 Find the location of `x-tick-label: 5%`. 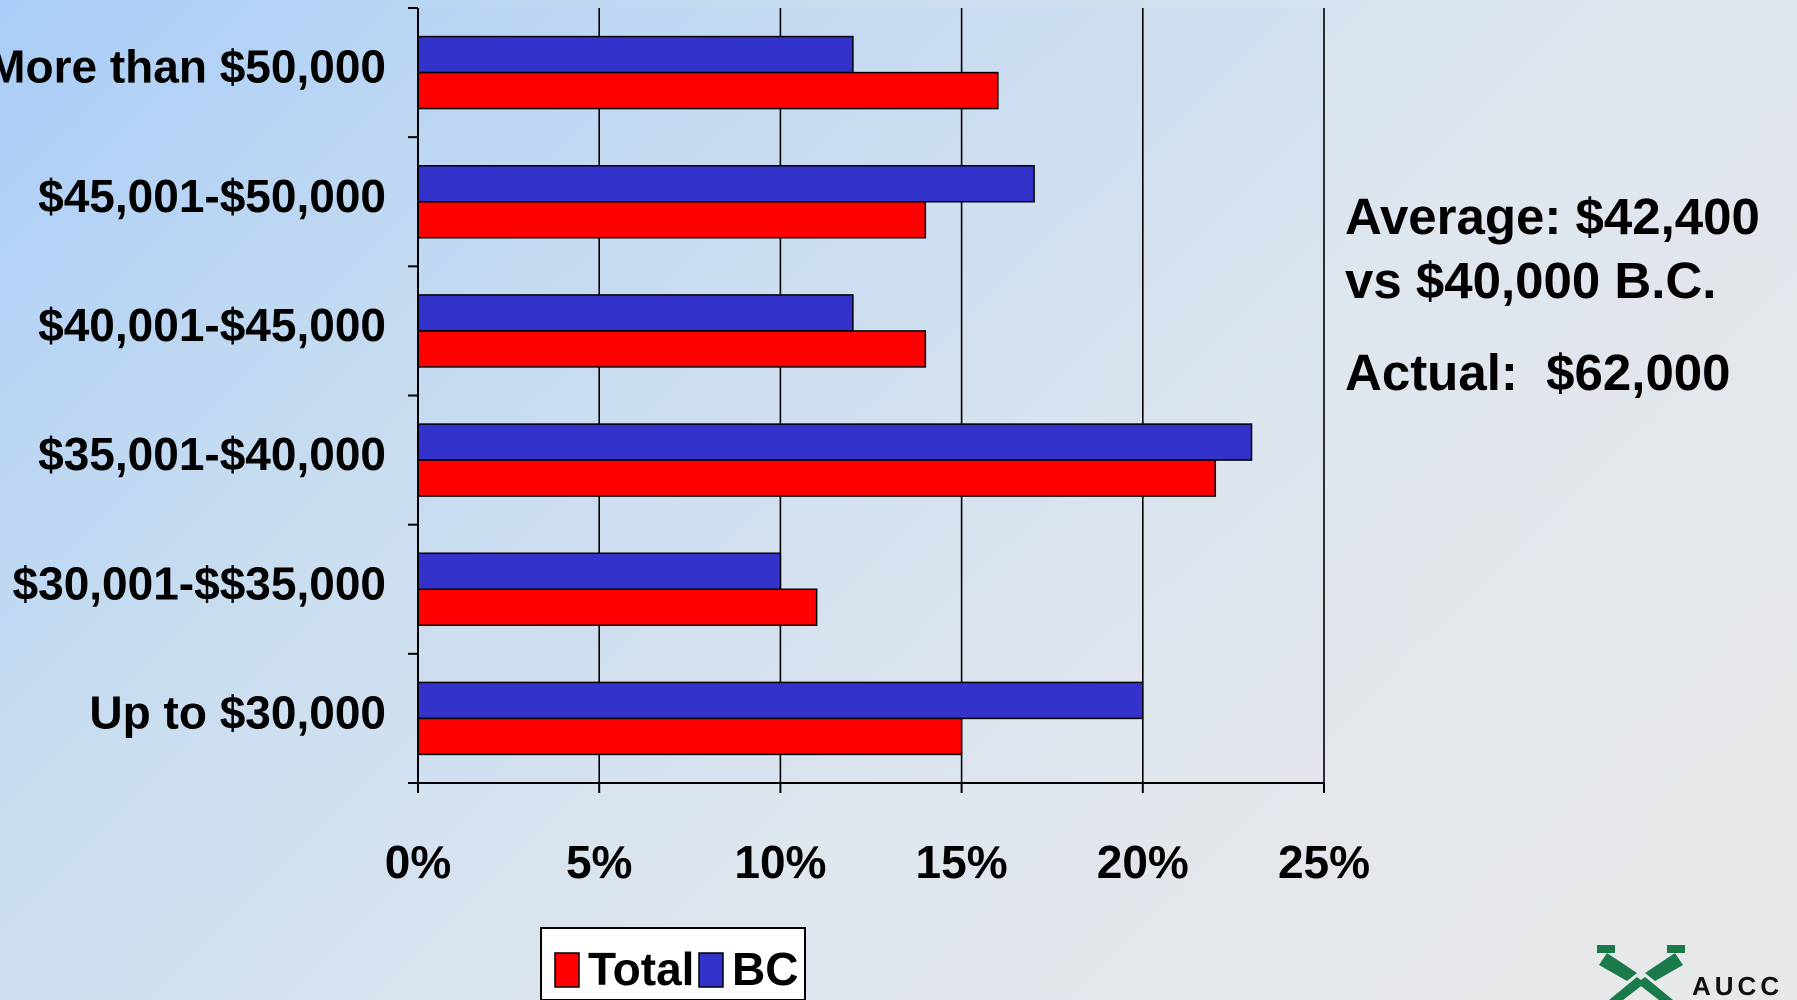

x-tick-label: 5% is located at coordinates (599, 862).